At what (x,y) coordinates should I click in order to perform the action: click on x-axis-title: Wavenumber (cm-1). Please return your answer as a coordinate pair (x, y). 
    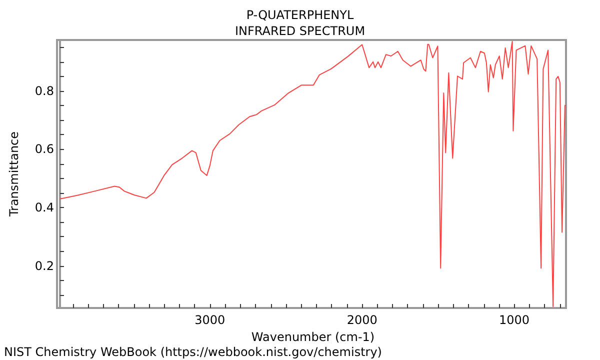
    Looking at the image, I should click on (313, 337).